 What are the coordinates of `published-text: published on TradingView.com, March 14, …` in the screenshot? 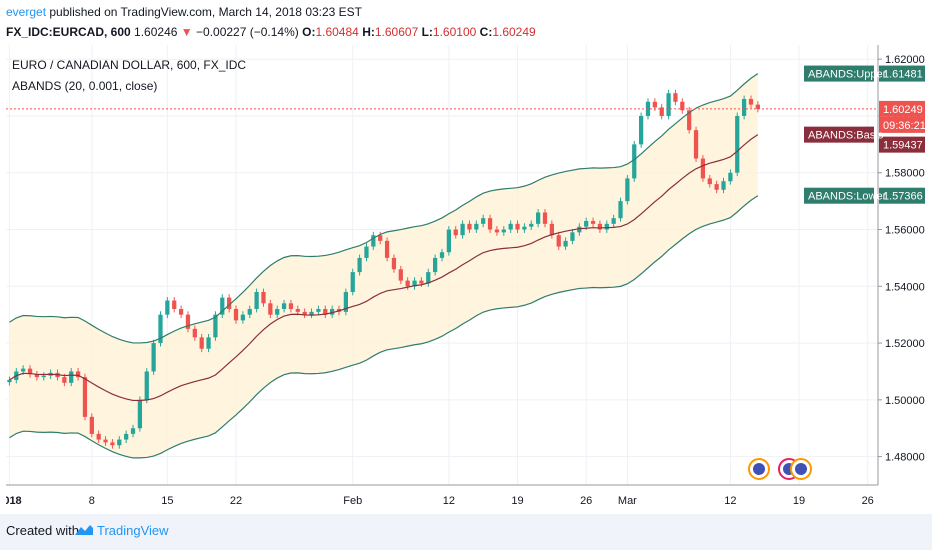 It's located at (206, 12).